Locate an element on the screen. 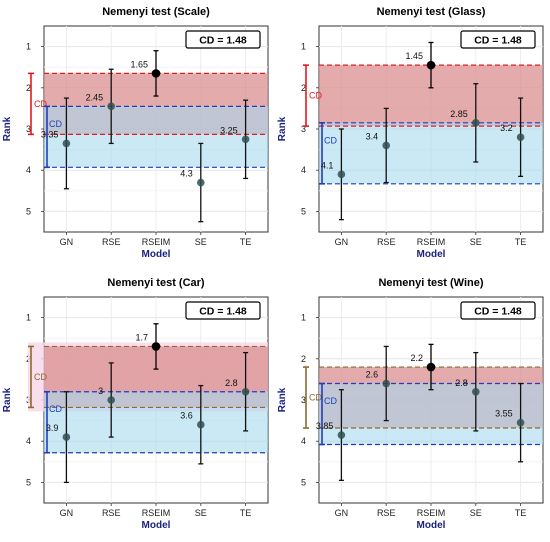  chart-title: Nemenyi test (Glass) is located at coordinates (431, 12).